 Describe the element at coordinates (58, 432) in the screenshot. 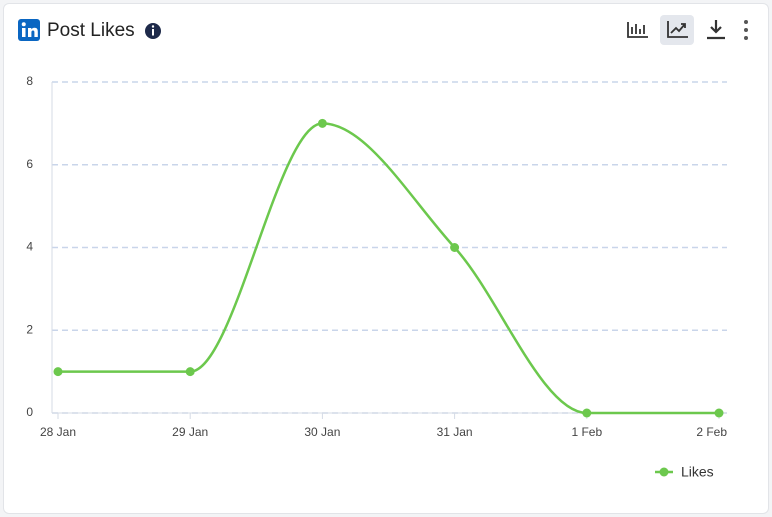

I see `x-tick-label: 28 Jan` at that location.